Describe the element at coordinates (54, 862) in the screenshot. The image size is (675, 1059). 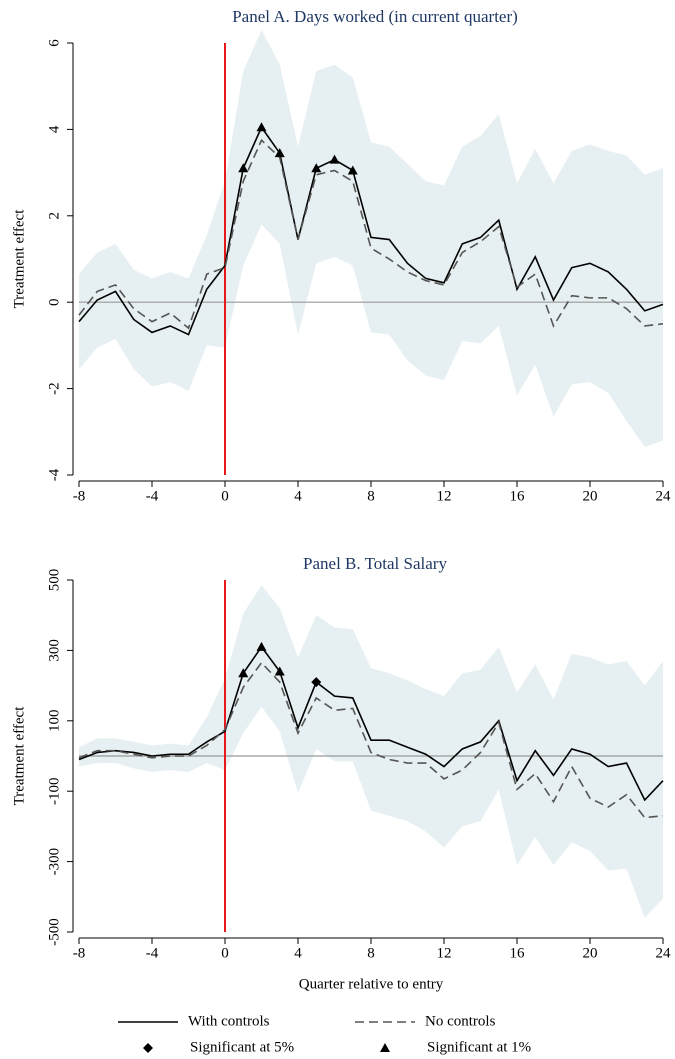
I see `y-tick-label: -300` at that location.